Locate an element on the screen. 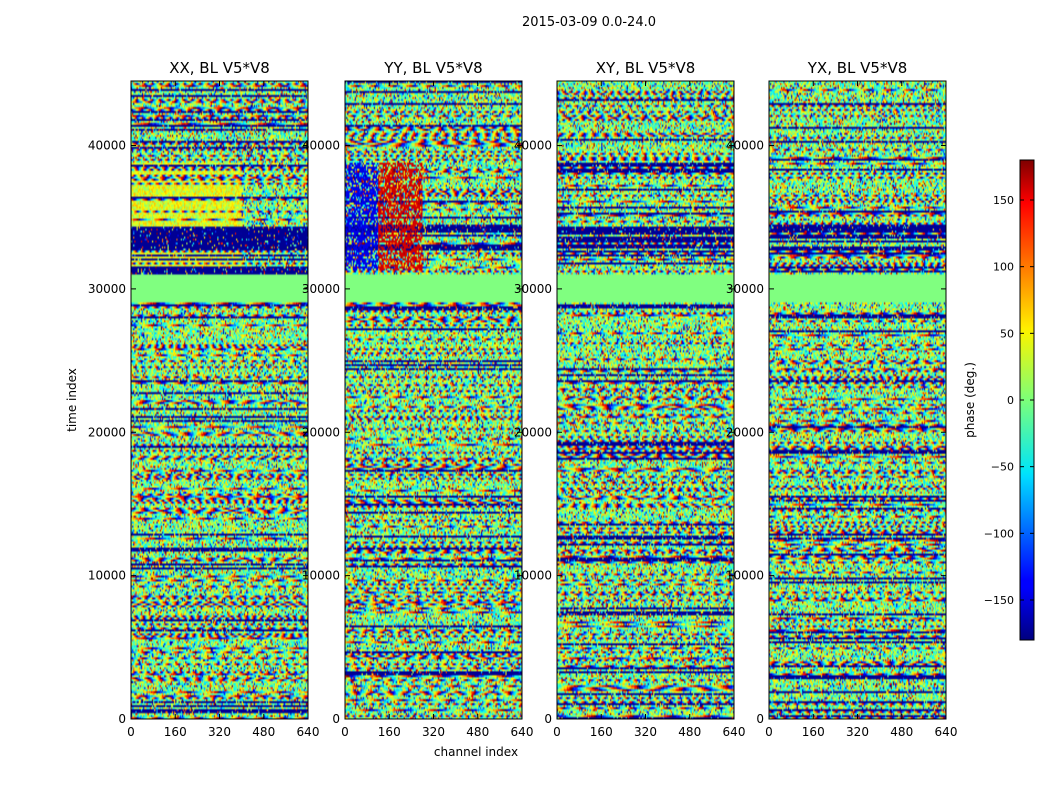  panel-title: YY, BL V5*V8 is located at coordinates (432, 68).